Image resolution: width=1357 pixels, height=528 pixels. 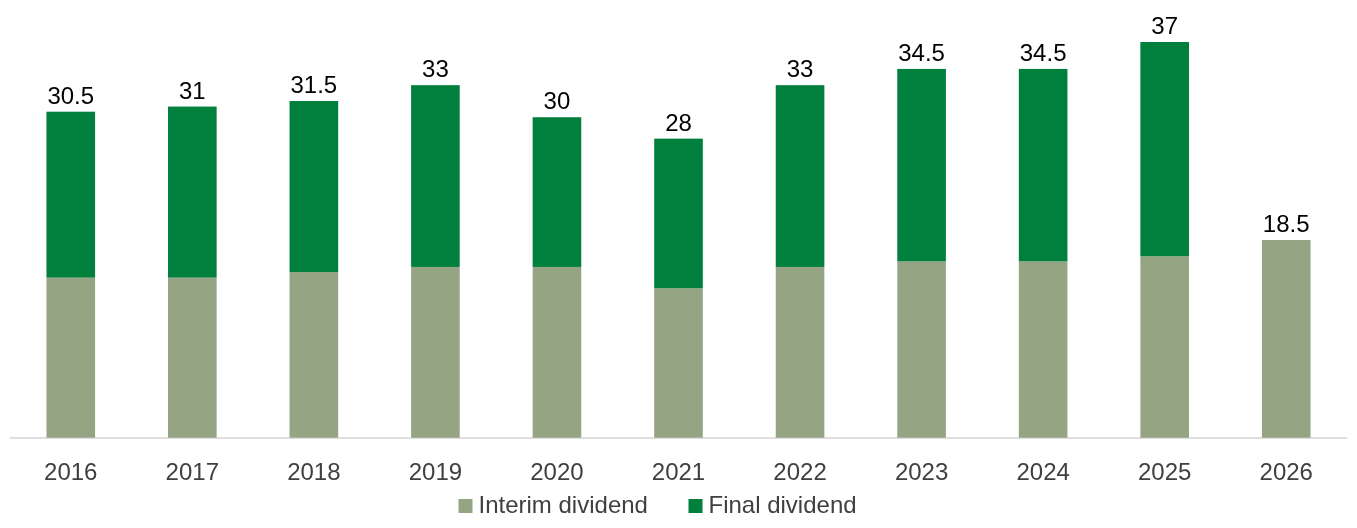 What do you see at coordinates (435, 471) in the screenshot?
I see `x-tick-label: 2019` at bounding box center [435, 471].